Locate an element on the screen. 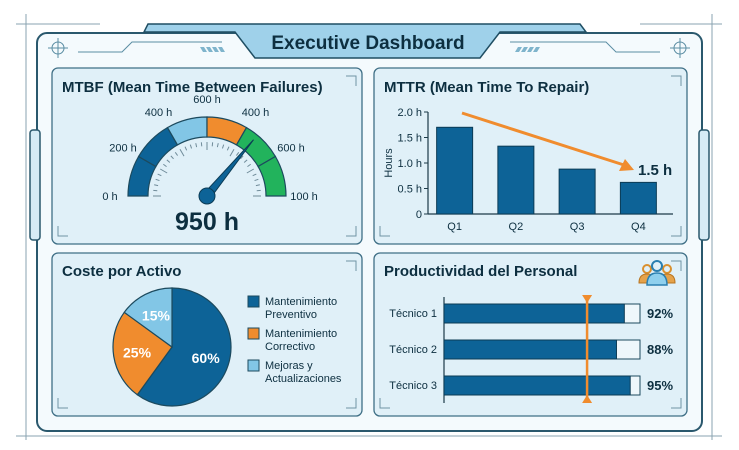 The width and height of the screenshot is (739, 450). cost-corner-marks is located at coordinates (207, 334).